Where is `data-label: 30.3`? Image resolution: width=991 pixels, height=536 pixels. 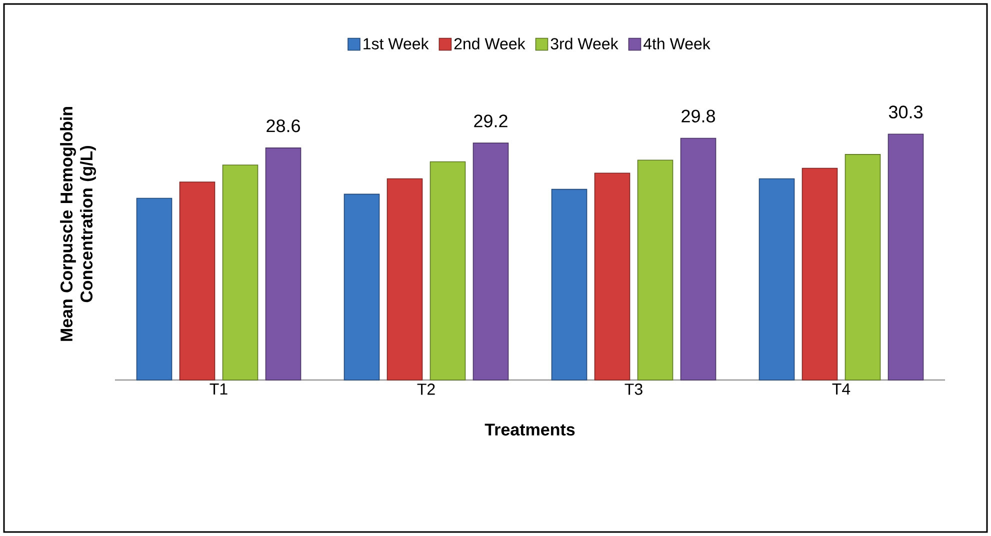
data-label: 30.3 is located at coordinates (905, 112).